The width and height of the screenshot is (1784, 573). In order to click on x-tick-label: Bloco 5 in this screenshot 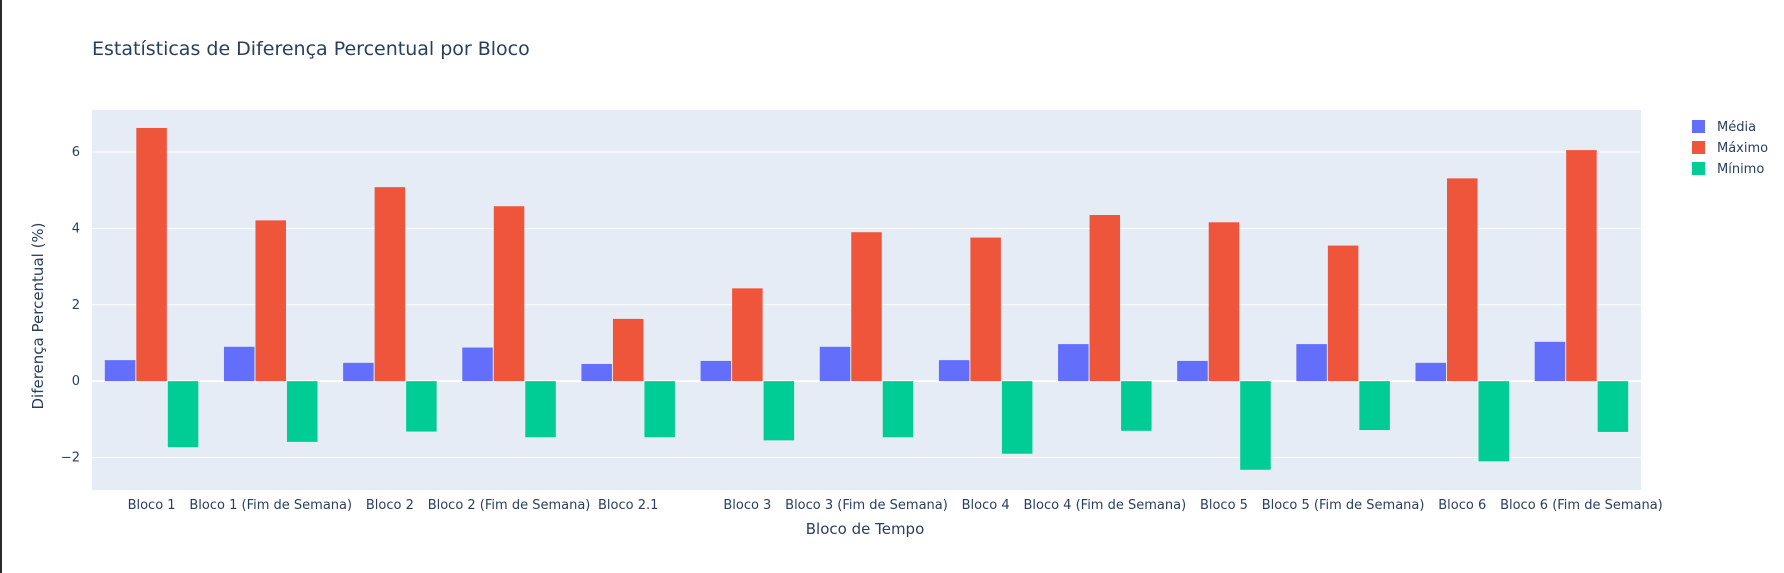, I will do `click(1224, 505)`.